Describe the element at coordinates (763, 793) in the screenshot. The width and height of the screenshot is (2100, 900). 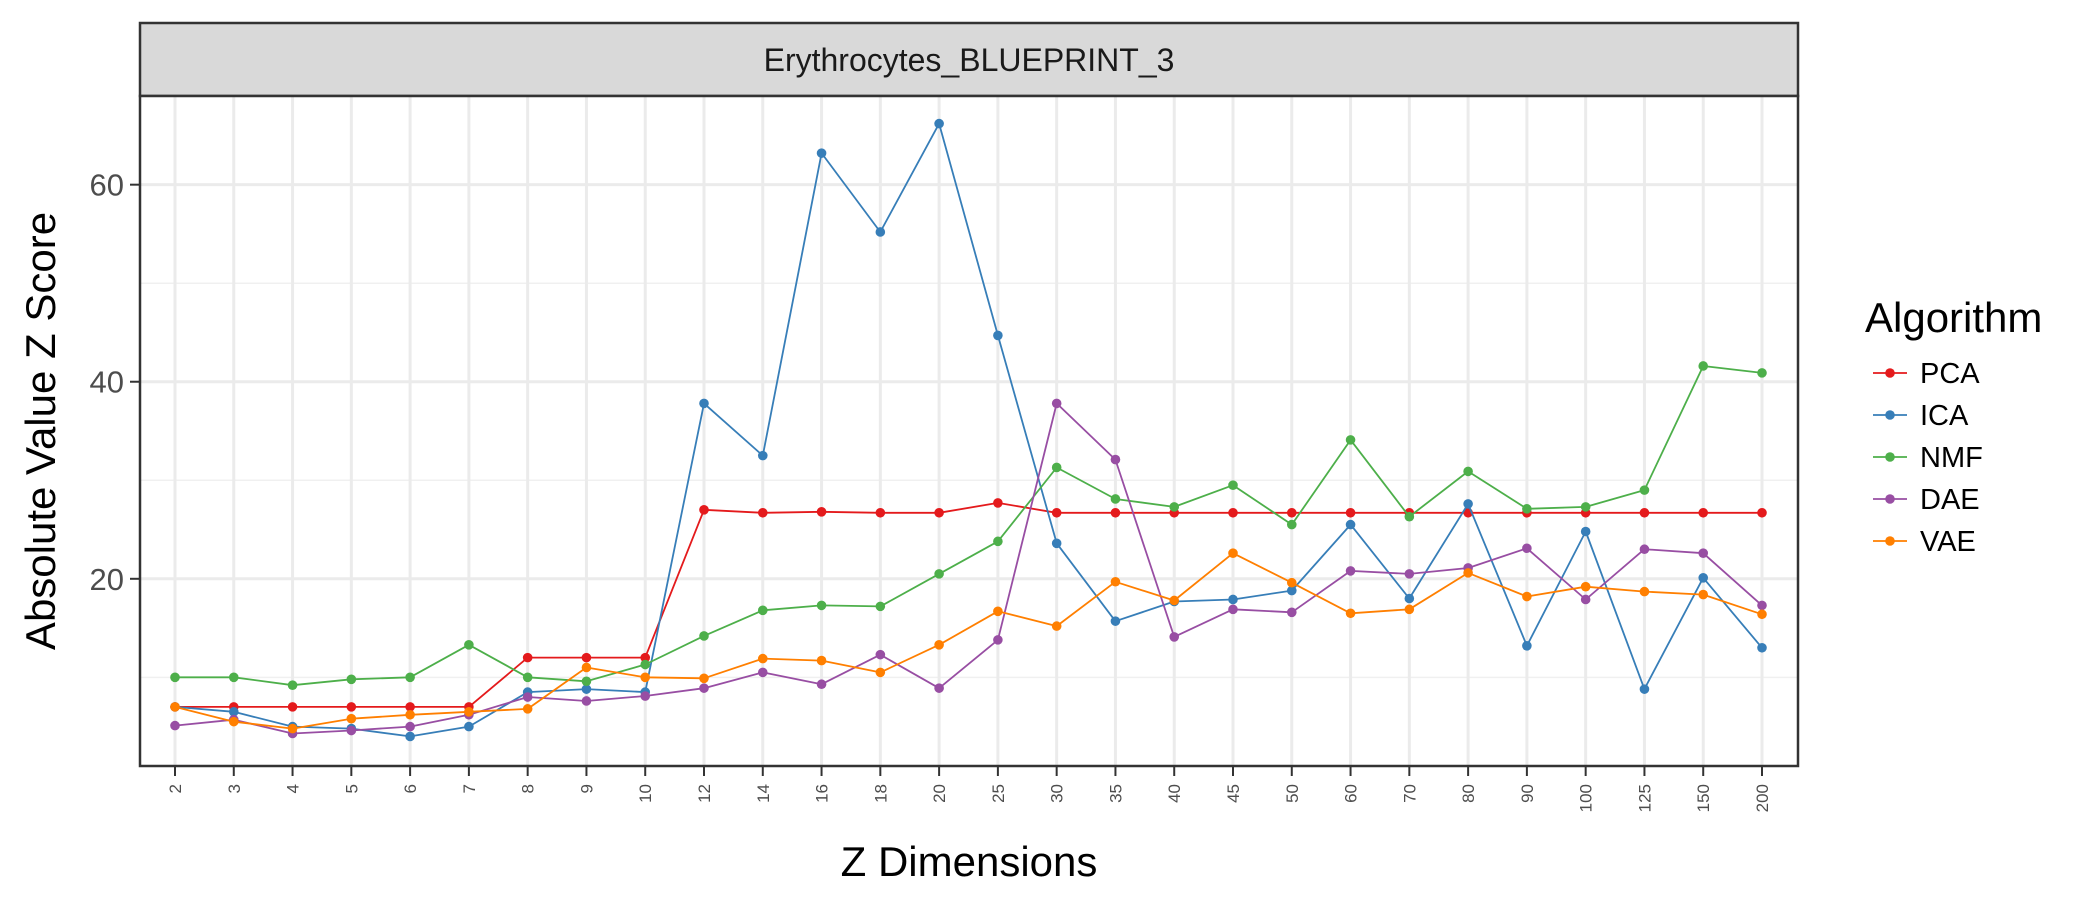
I see `x-tick-label: 14` at that location.